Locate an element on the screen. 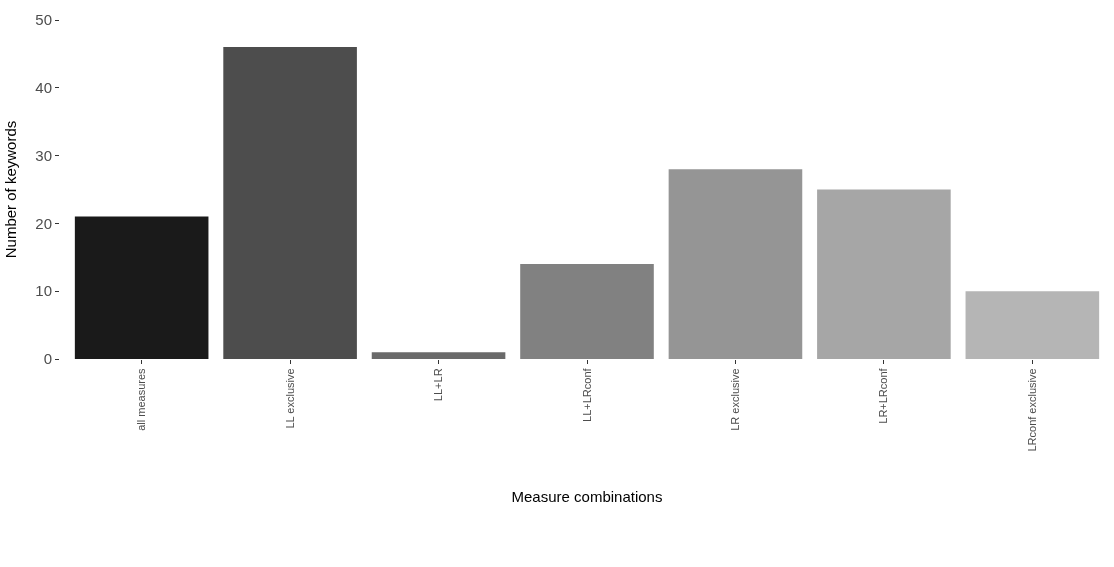 This screenshot has width=1114, height=567. x-tick-label: LL+LRconf is located at coordinates (586, 394).